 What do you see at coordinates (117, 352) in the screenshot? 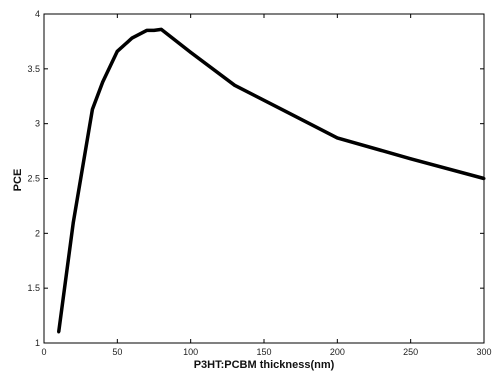
I see `x-tick-label: 50` at bounding box center [117, 352].